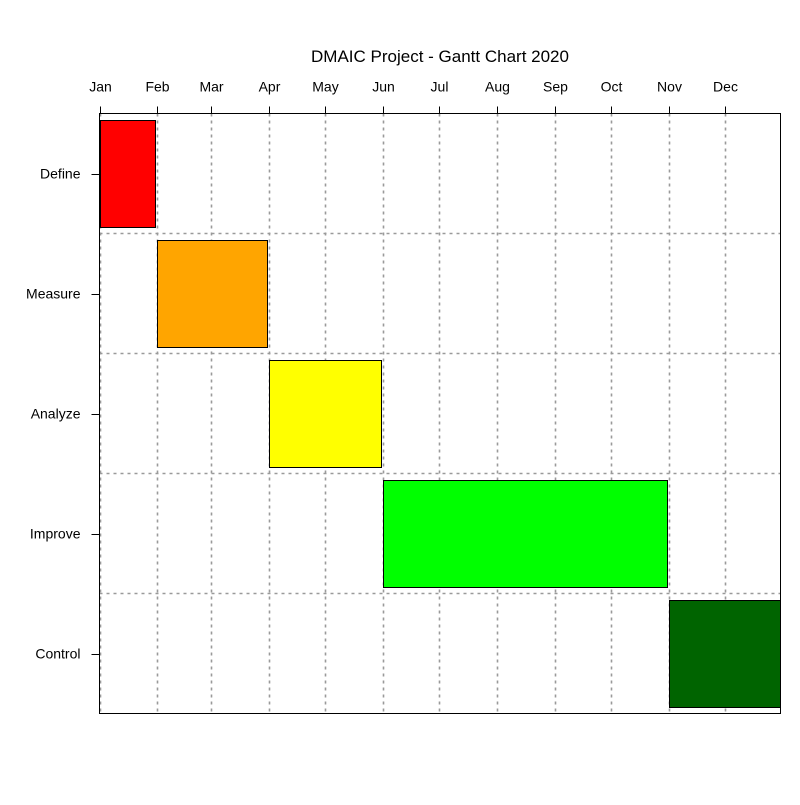 This screenshot has height=805, width=800. Describe the element at coordinates (325, 87) in the screenshot. I see `x-tick-label: May` at that location.